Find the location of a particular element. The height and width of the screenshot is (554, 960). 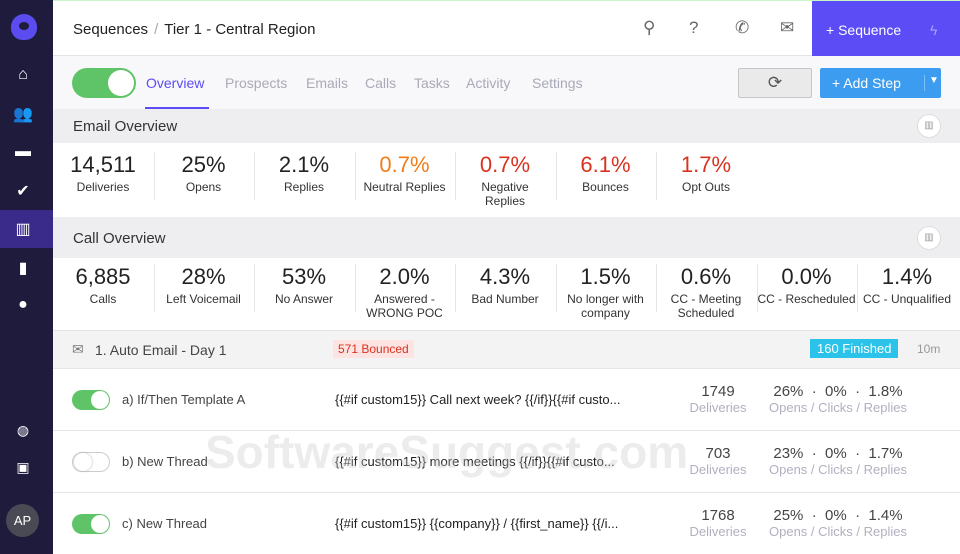

stat-label: No Answer is located at coordinates (304, 299).